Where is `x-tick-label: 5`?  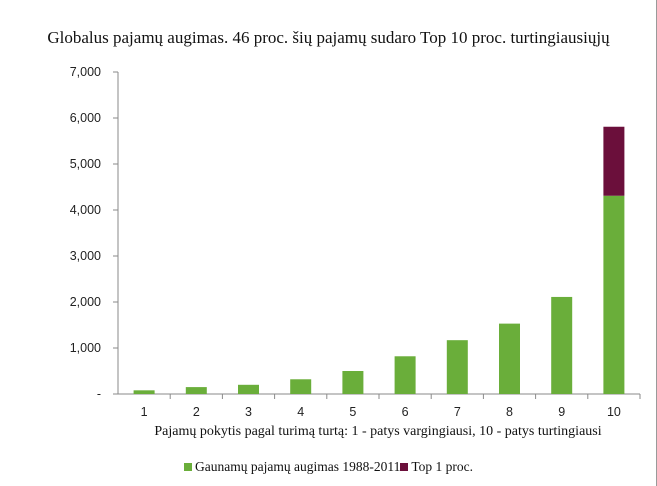
x-tick-label: 5 is located at coordinates (352, 412).